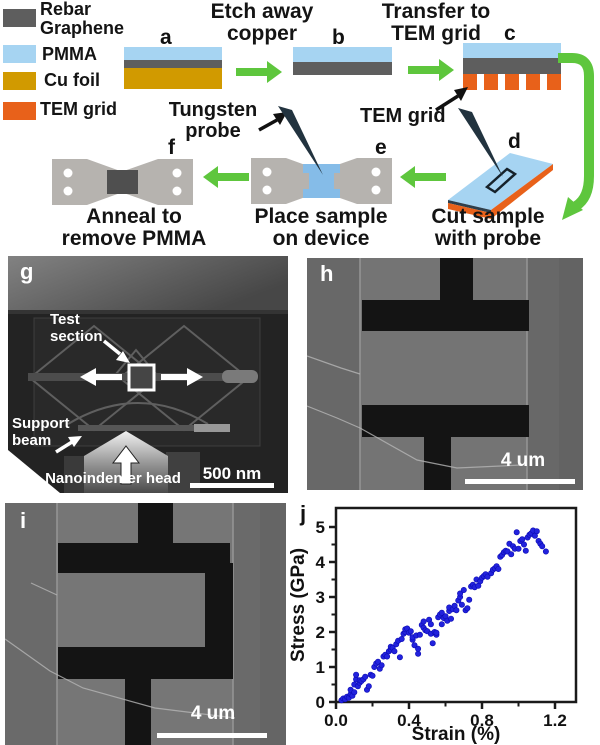 This screenshot has width=600, height=745. I want to click on legend-label-graphene: Rebar Graphene, so click(82, 19).